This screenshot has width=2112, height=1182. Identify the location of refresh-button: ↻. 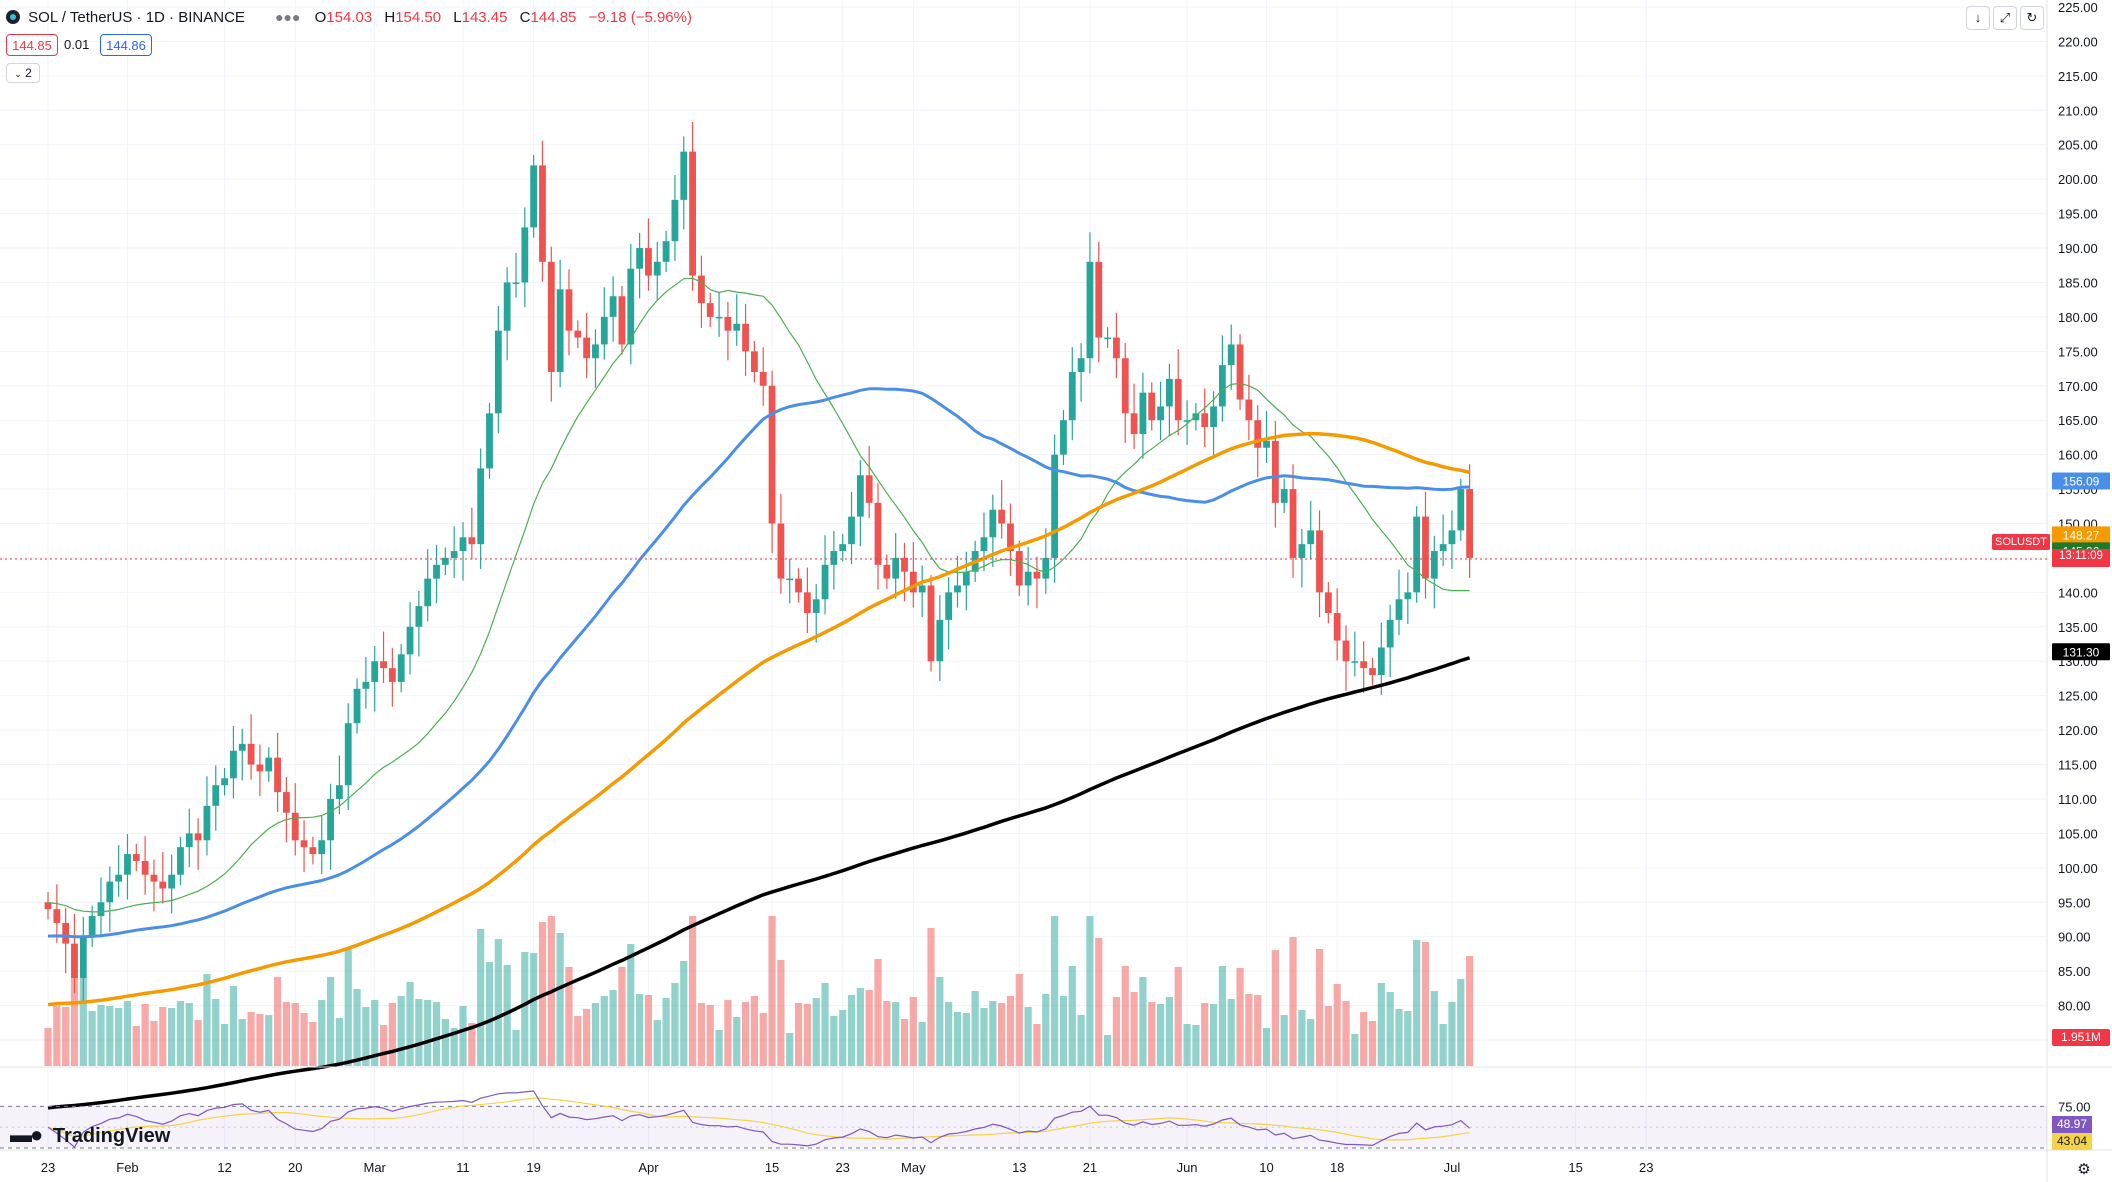
(2032, 18).